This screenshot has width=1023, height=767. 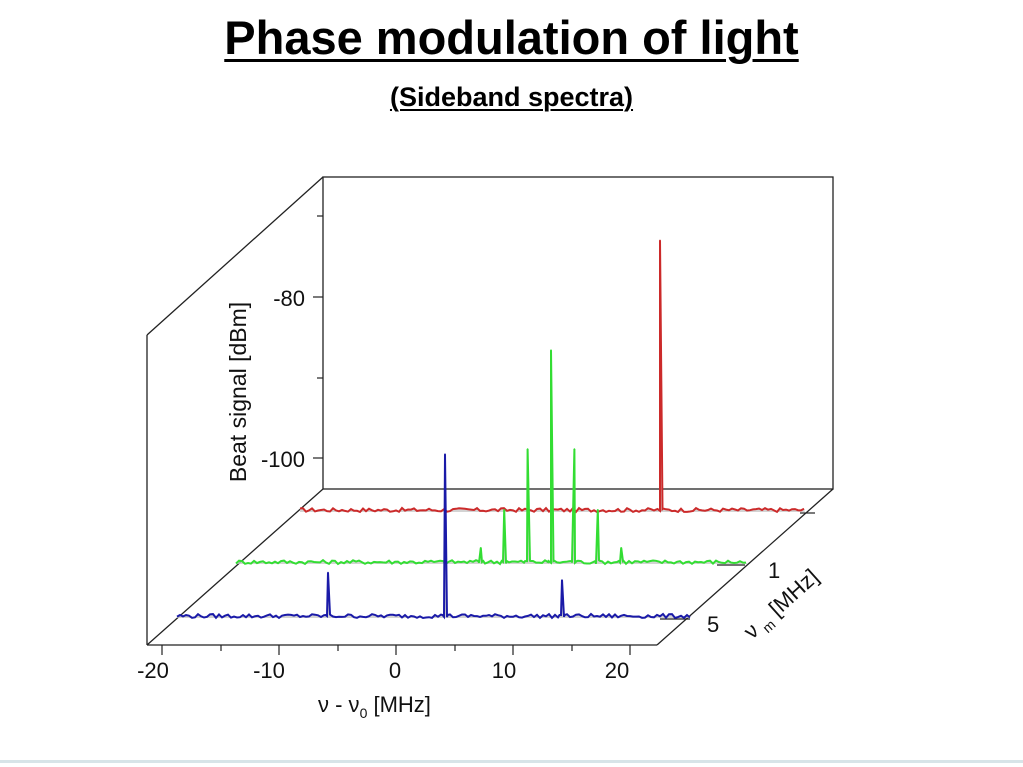 I want to click on page-subtitle: (Sideband spectra), so click(x=511, y=97).